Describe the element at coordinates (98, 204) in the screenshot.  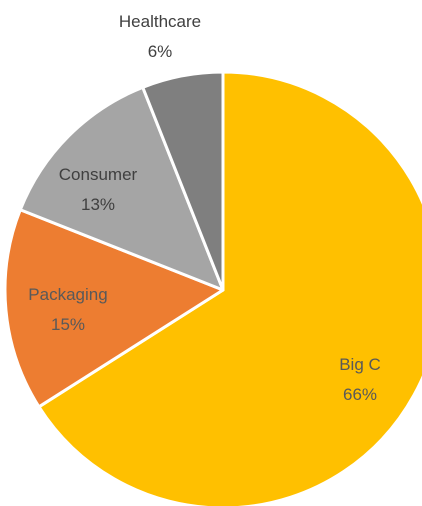
I see `data-label-percent-consumer: 13%` at that location.